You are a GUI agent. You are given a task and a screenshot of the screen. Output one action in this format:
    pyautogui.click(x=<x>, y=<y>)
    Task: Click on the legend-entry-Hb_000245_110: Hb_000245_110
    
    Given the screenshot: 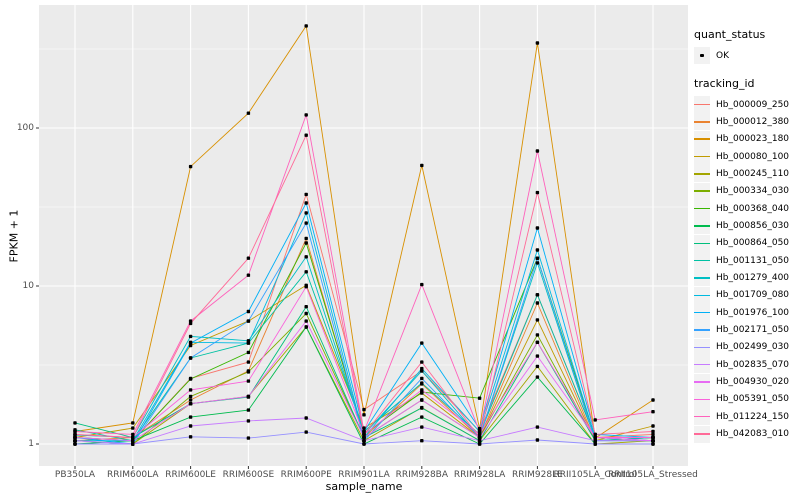 What is the action you would take?
    pyautogui.click(x=742, y=174)
    